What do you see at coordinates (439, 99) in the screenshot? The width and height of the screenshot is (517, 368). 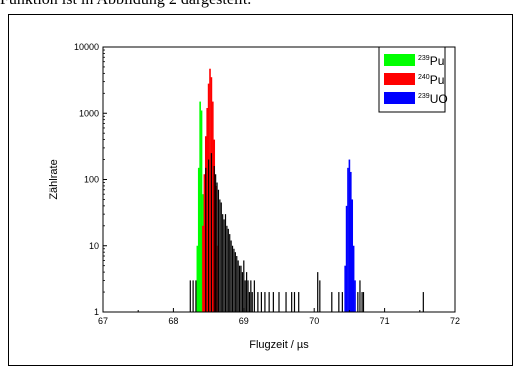 I see `legend-label-base: UO` at bounding box center [439, 99].